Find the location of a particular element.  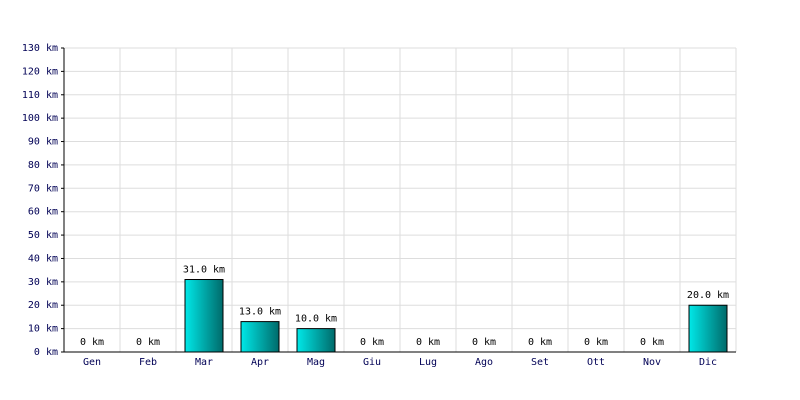

value-label: 20.0 km is located at coordinates (708, 295).